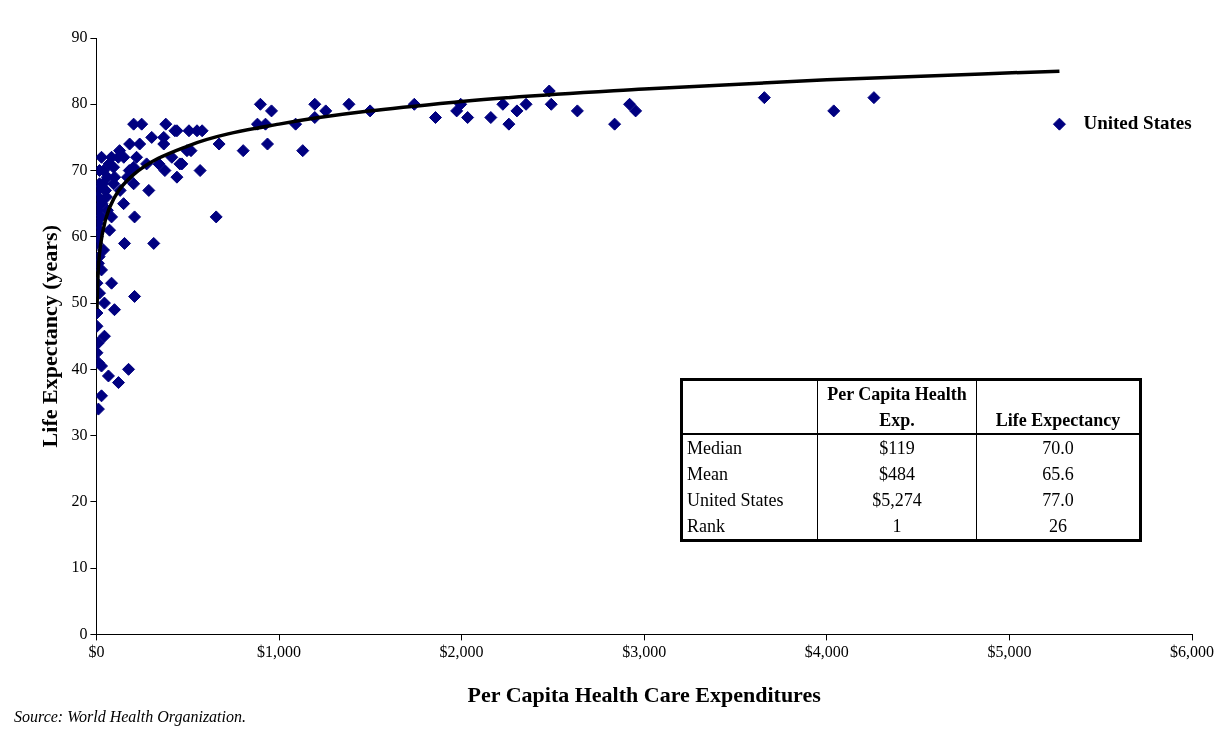  Describe the element at coordinates (49, 336) in the screenshot. I see `y-axis-title: Life Expectancy (years)` at that location.